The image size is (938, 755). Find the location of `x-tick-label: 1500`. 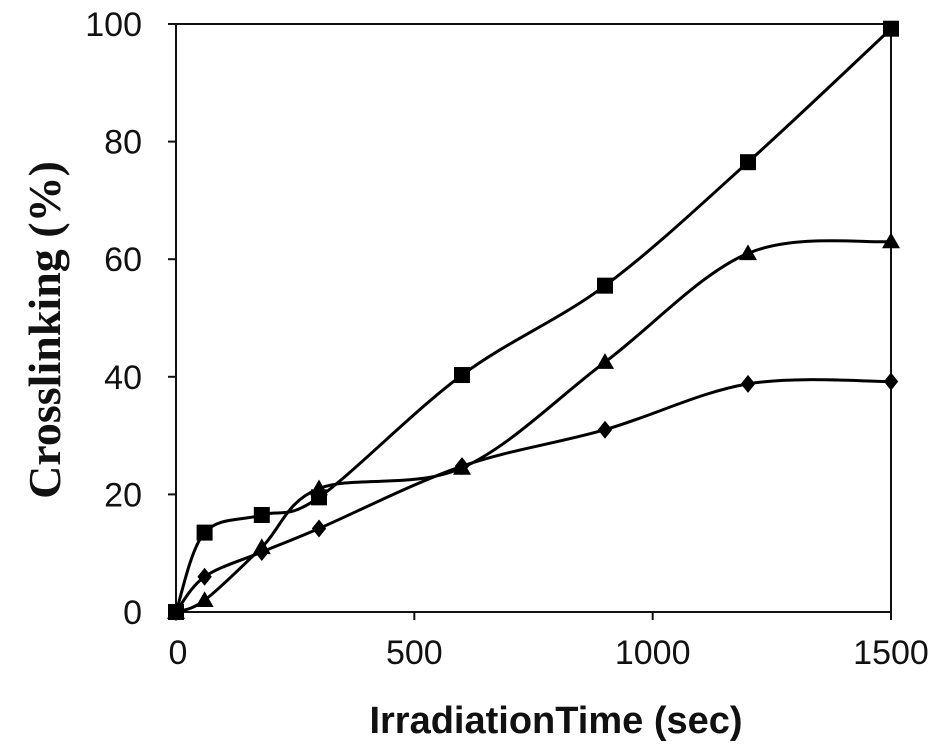

x-tick-label: 1500 is located at coordinates (891, 653).